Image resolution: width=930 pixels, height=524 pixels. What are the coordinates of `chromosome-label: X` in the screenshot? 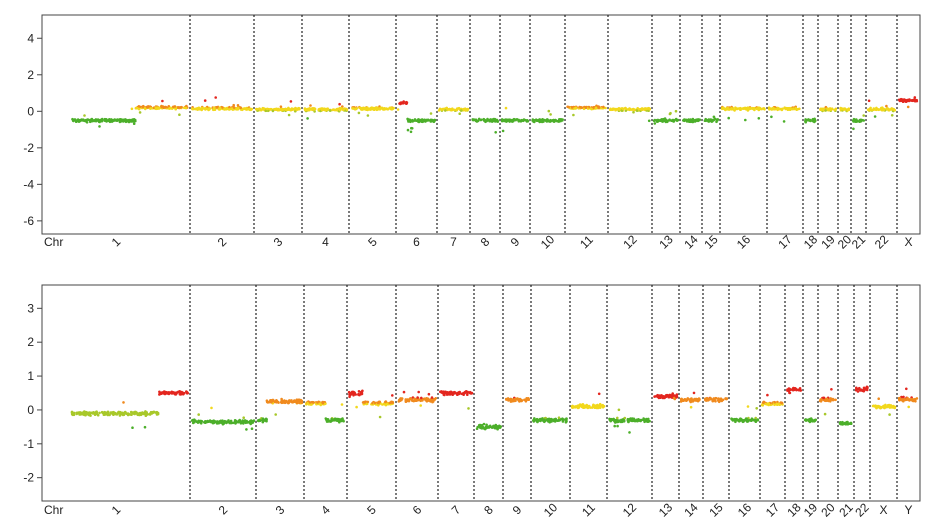 It's located at (908, 242).